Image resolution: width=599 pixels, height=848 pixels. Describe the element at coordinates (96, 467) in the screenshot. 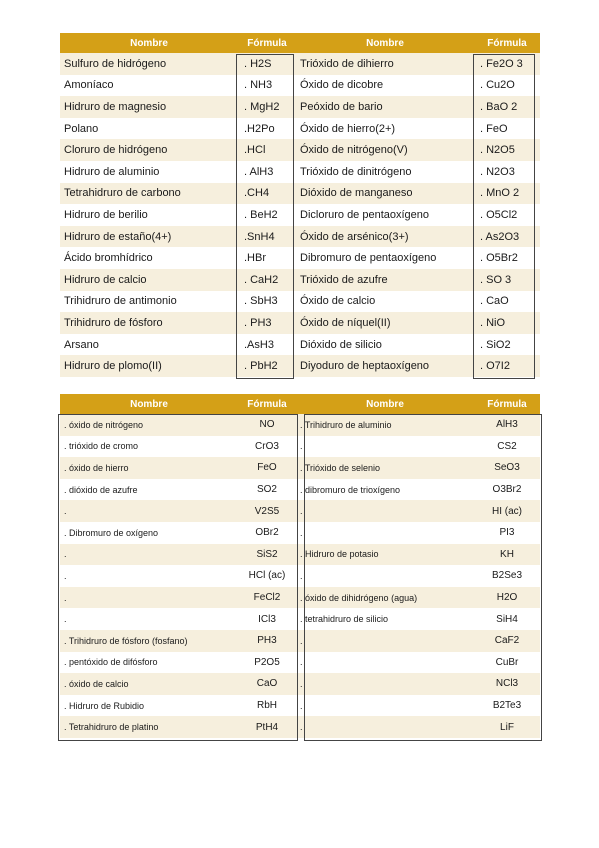

I see `name-cell: . óxido de hierro` at that location.